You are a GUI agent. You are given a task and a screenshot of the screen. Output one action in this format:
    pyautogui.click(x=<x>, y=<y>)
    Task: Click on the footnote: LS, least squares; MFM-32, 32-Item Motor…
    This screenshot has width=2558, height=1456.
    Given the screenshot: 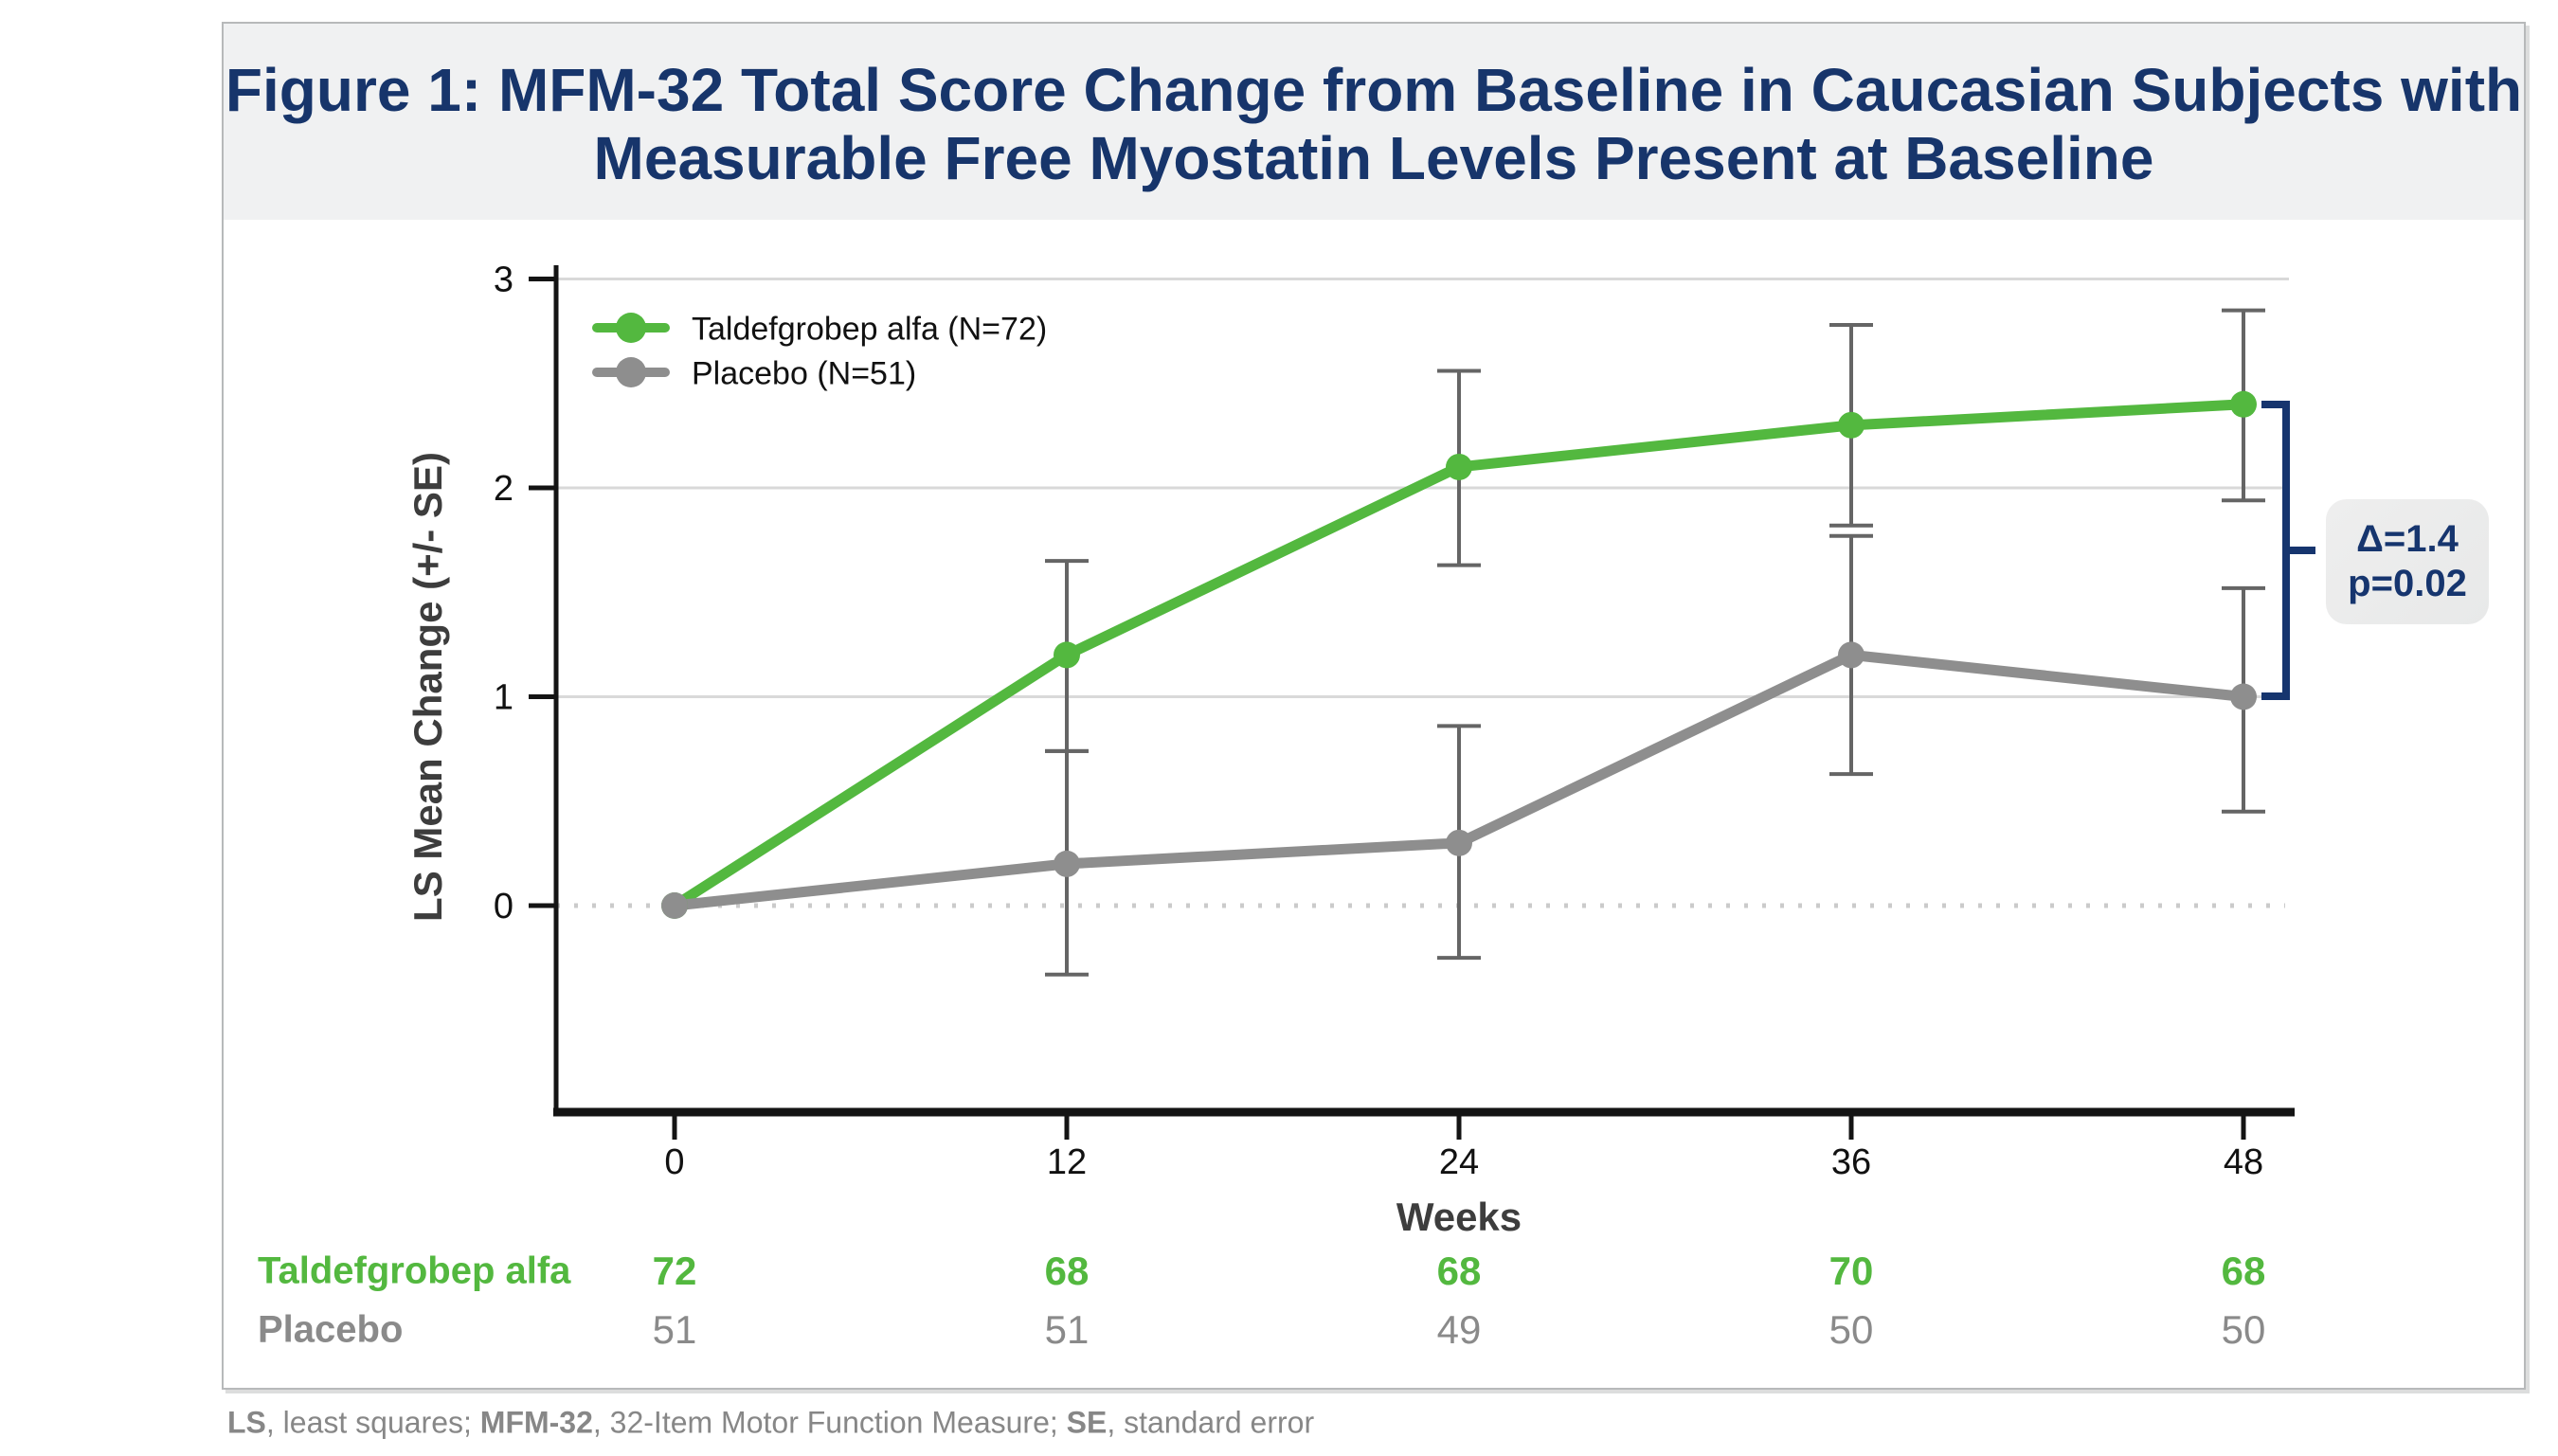 What is the action you would take?
    pyautogui.click(x=770, y=1423)
    